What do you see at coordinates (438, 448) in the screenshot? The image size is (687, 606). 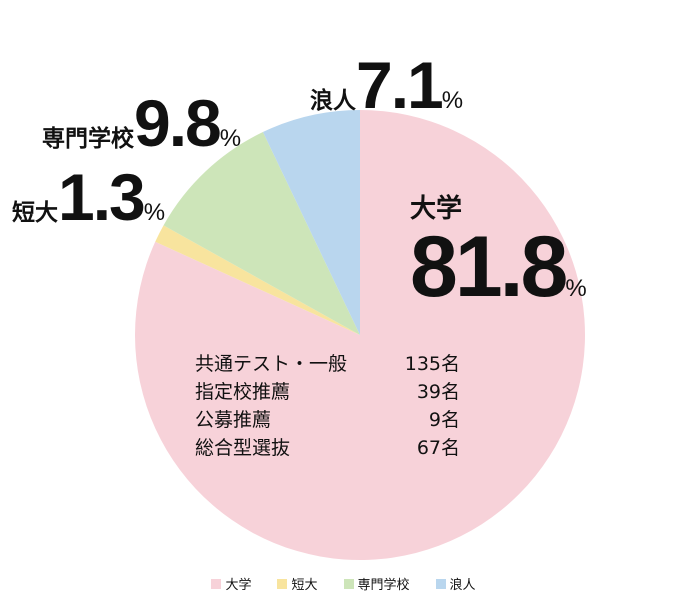 I see `breakdown-value: 67名` at bounding box center [438, 448].